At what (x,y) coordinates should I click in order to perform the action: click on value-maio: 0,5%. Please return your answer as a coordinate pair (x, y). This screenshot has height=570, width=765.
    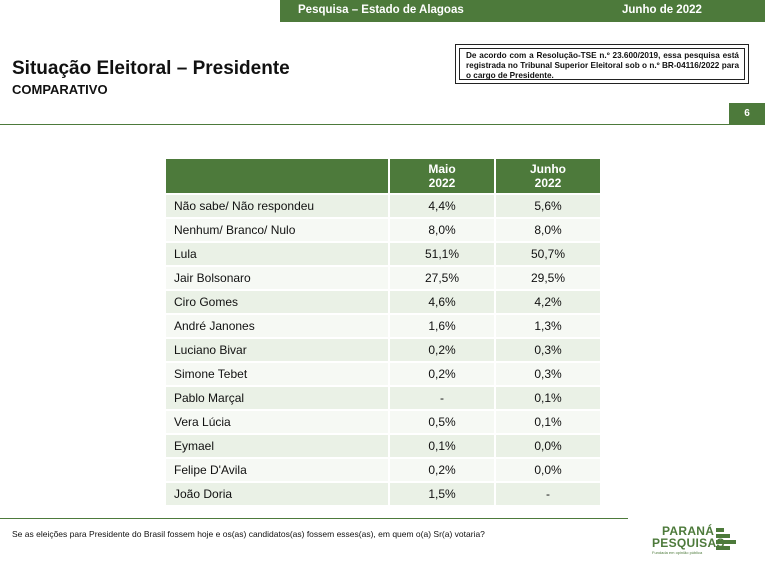
    Looking at the image, I should click on (442, 423).